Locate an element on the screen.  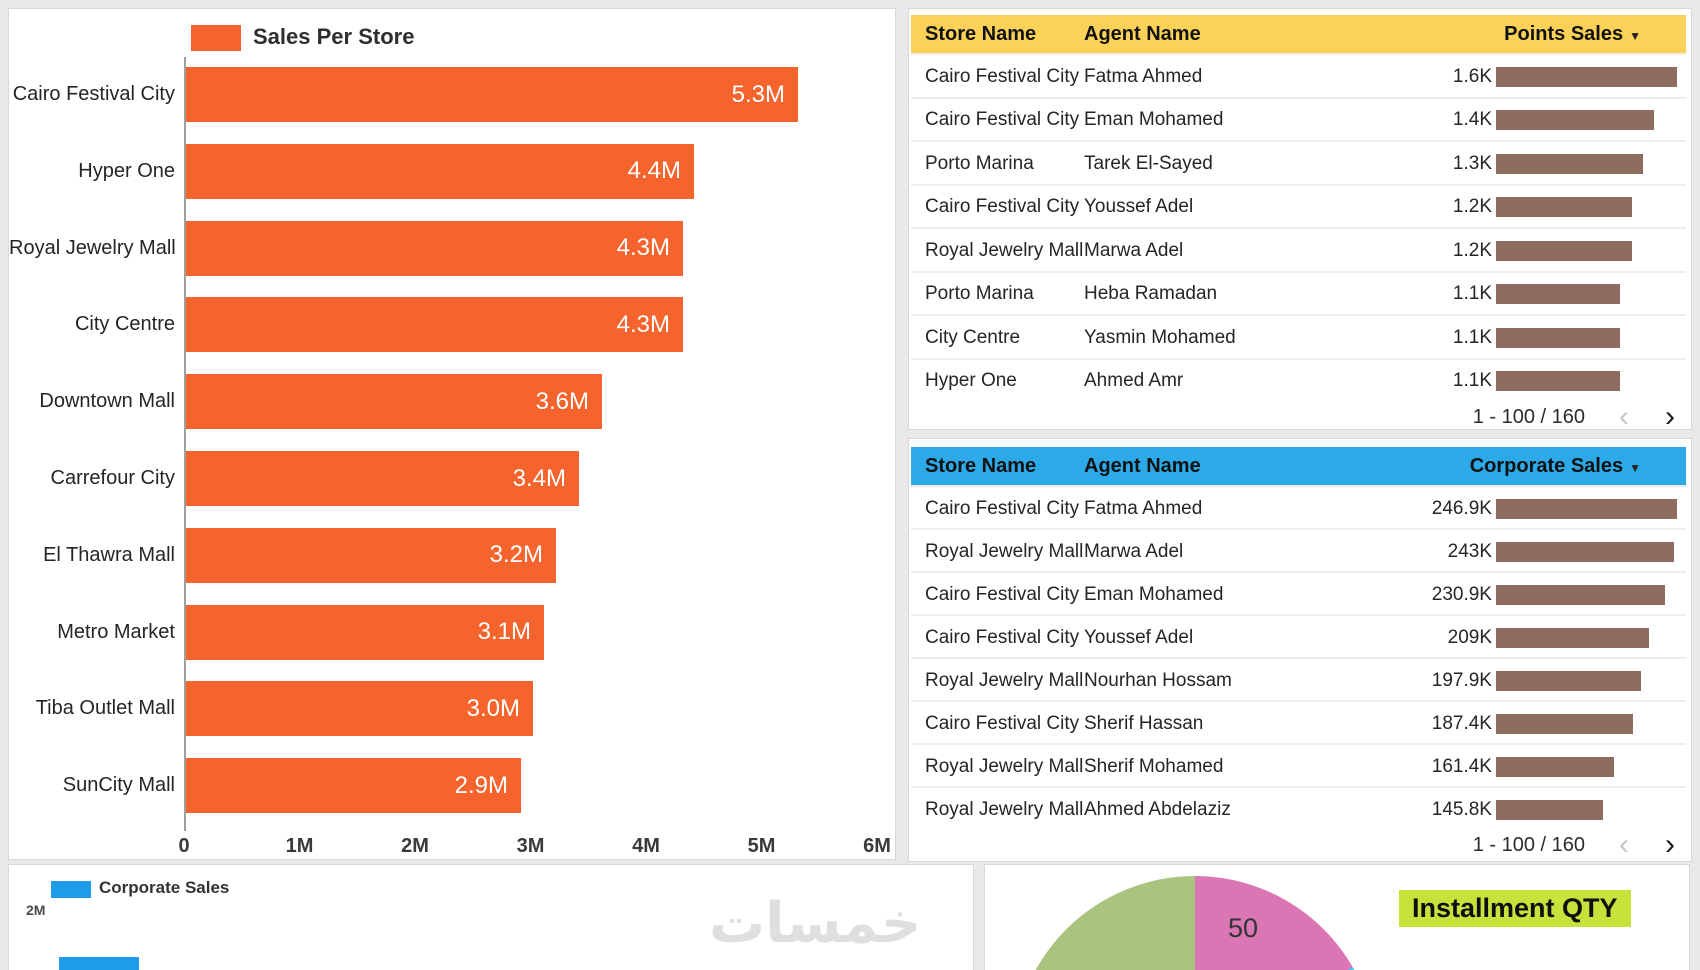
bar-value-label: 3.4M is located at coordinates (539, 478).